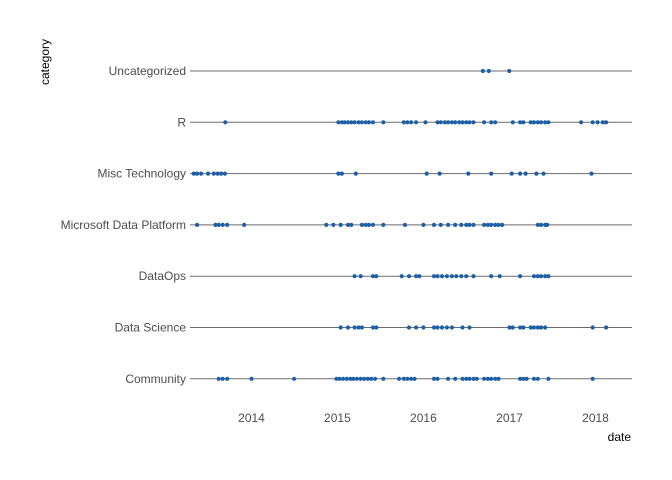 This screenshot has width=672, height=480. What do you see at coordinates (155, 379) in the screenshot?
I see `category-label-community: Community` at bounding box center [155, 379].